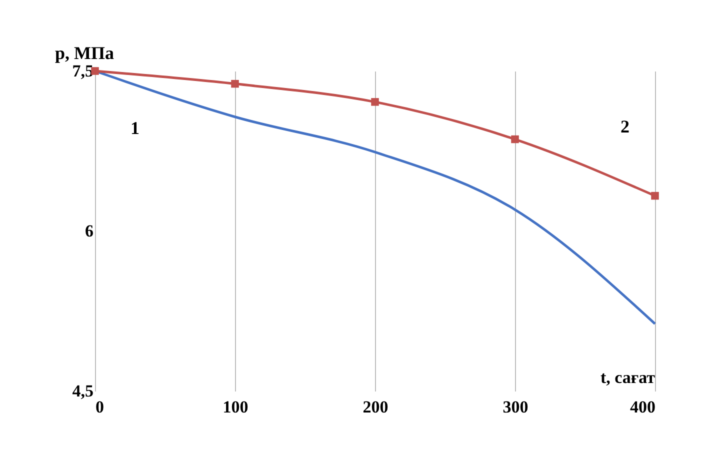 Image resolution: width=710 pixels, height=466 pixels. What do you see at coordinates (375, 407) in the screenshot?
I see `x-tick-label: 200` at bounding box center [375, 407].